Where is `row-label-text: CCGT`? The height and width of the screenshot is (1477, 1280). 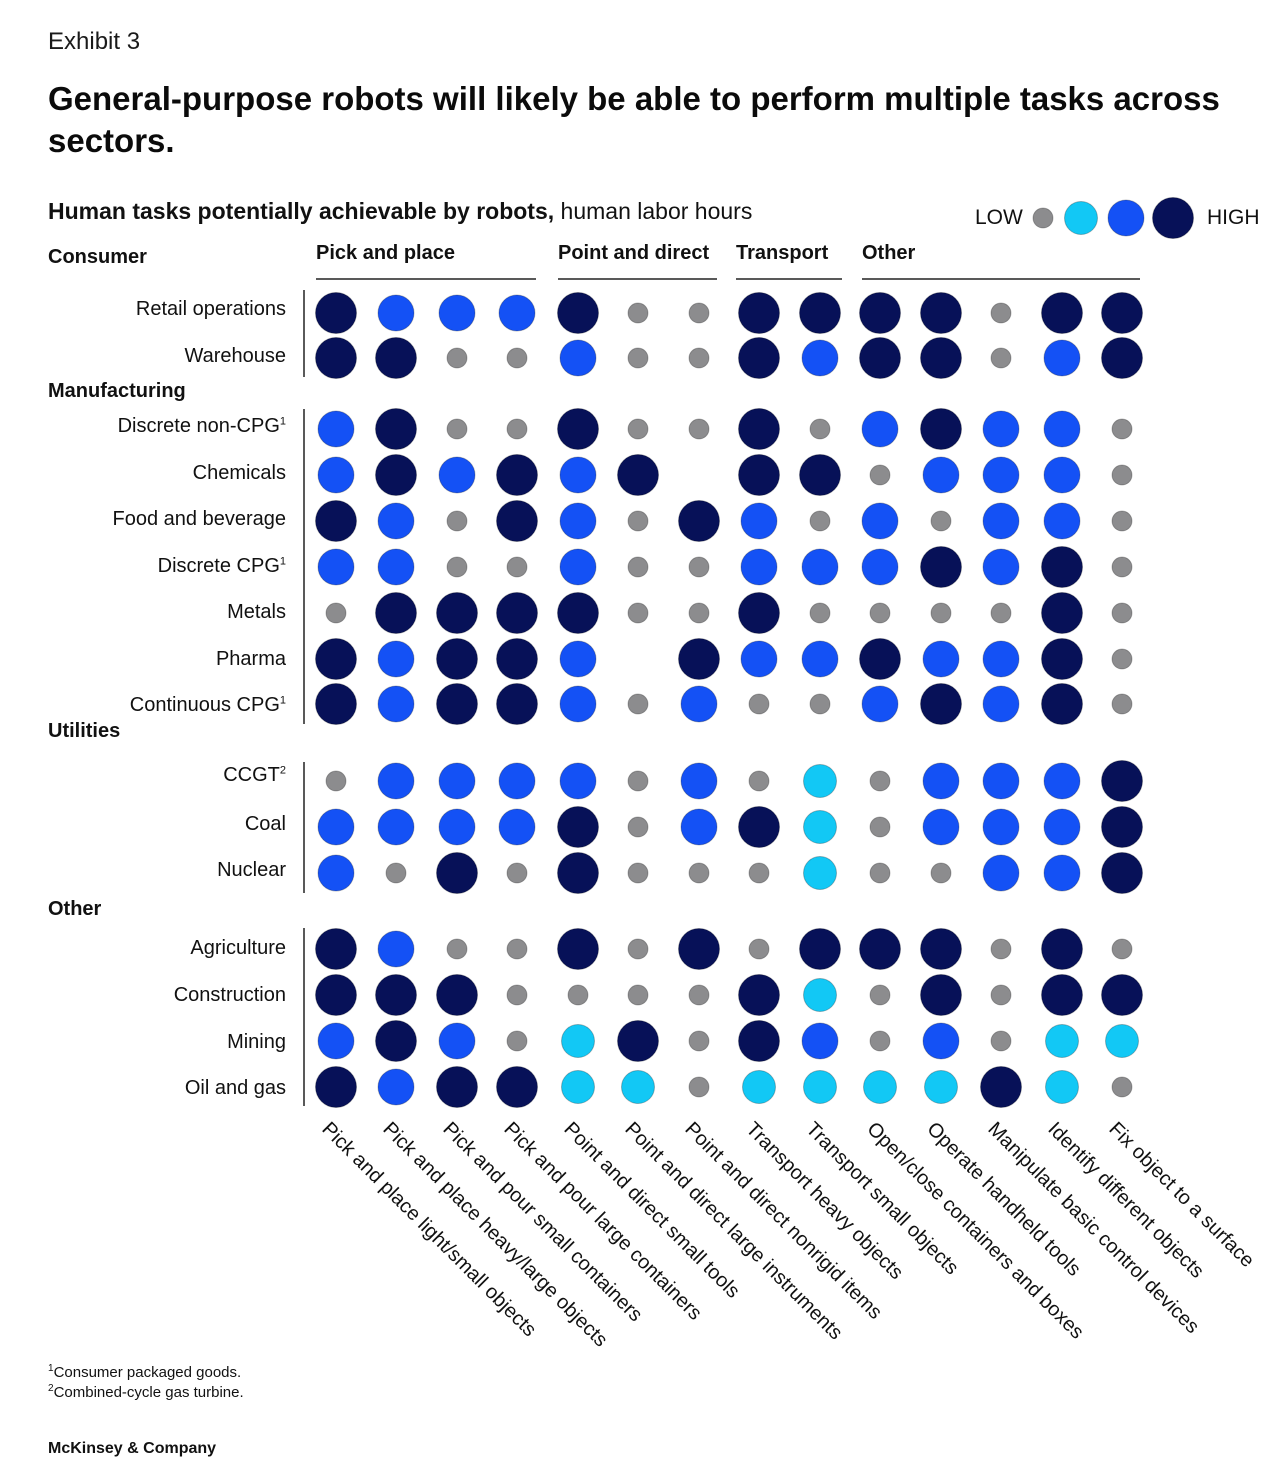
row-label-text: CCGT is located at coordinates (251, 775).